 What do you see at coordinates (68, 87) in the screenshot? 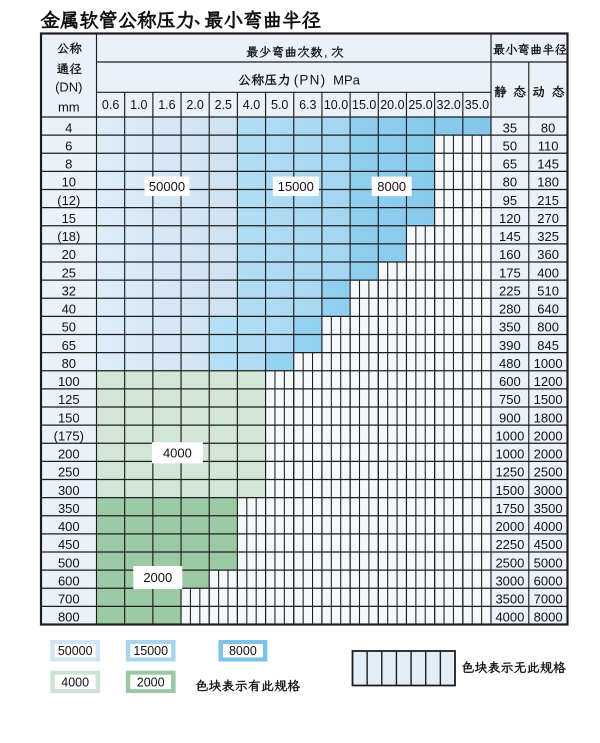
I see `svg-text: (DN)` at bounding box center [68, 87].